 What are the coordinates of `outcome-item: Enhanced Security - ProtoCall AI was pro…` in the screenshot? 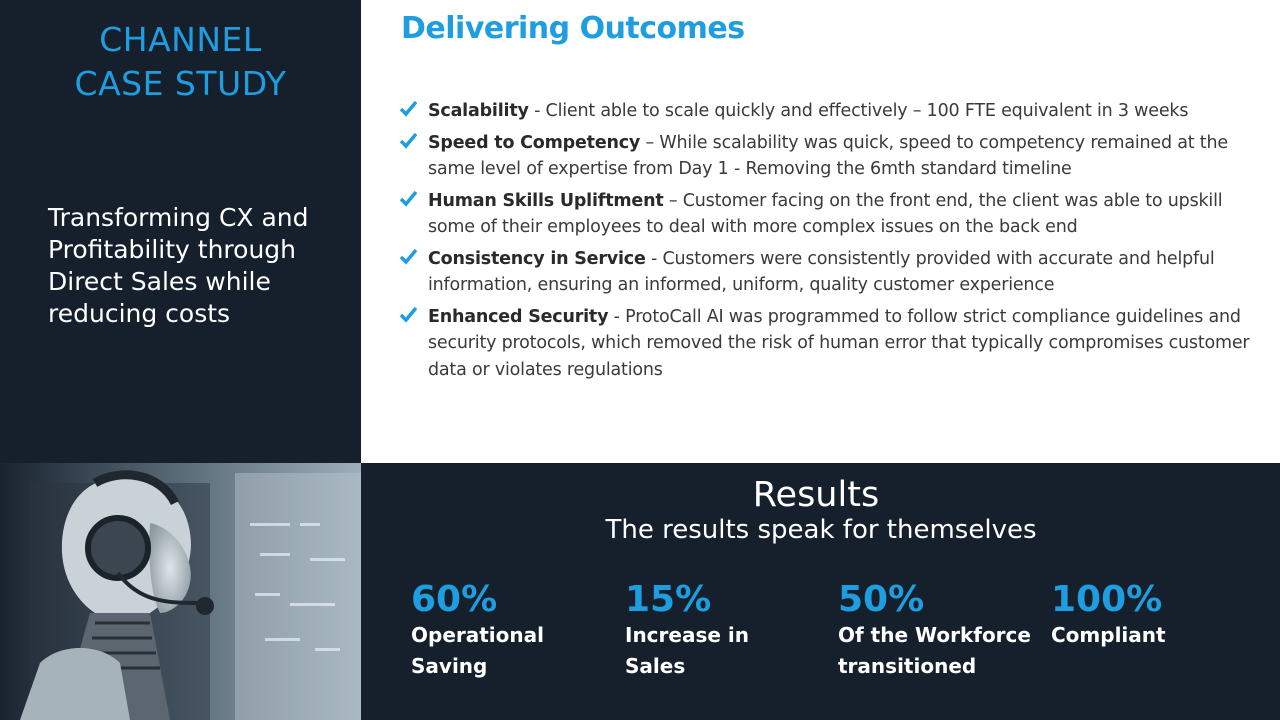 It's located at (830, 344).